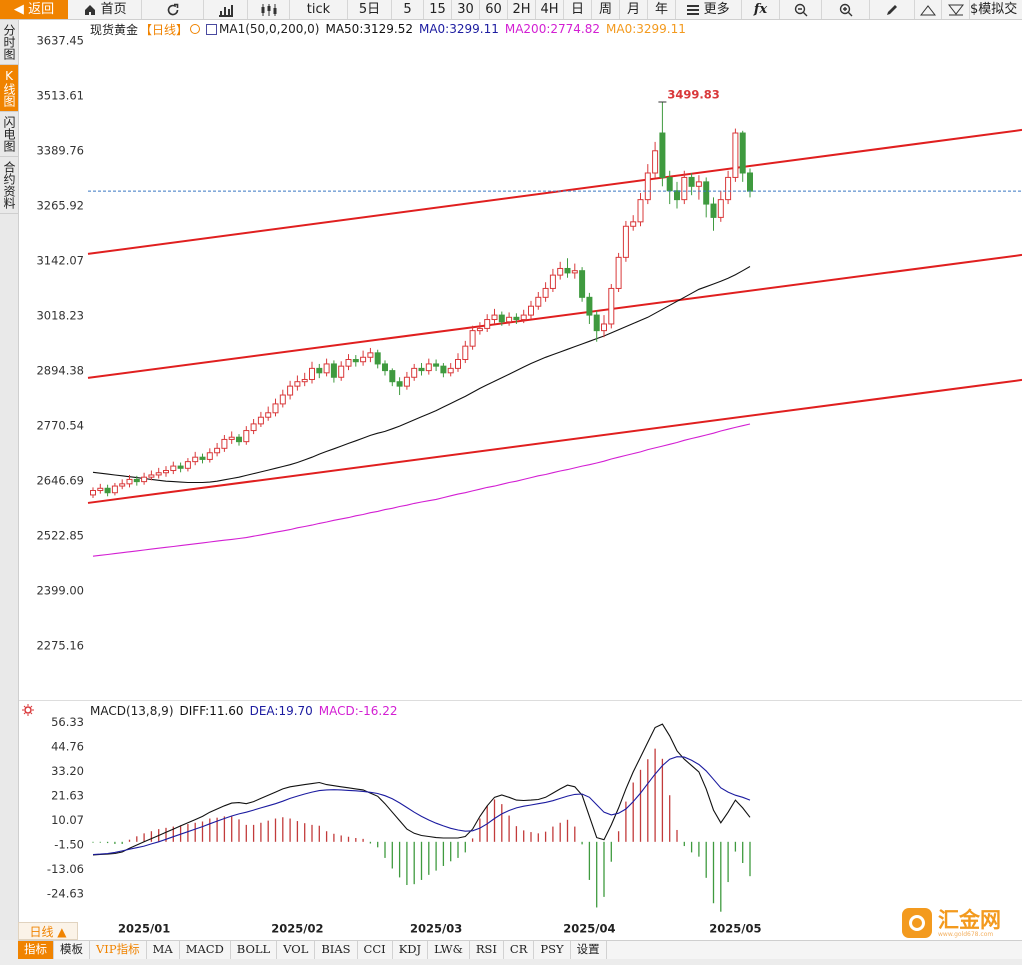  Describe the element at coordinates (519, 950) in the screenshot. I see `indicator-tab: CR` at that location.